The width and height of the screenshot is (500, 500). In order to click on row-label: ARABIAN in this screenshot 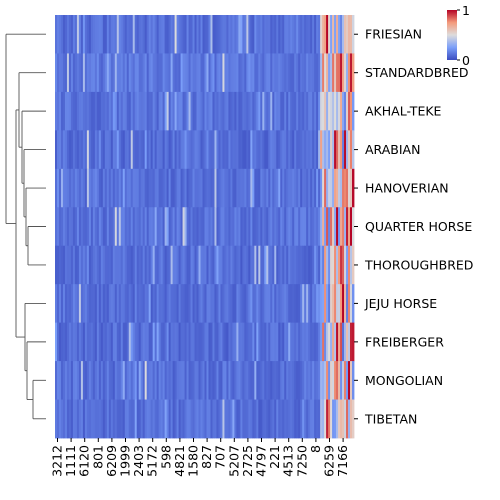, I will do `click(392, 149)`.